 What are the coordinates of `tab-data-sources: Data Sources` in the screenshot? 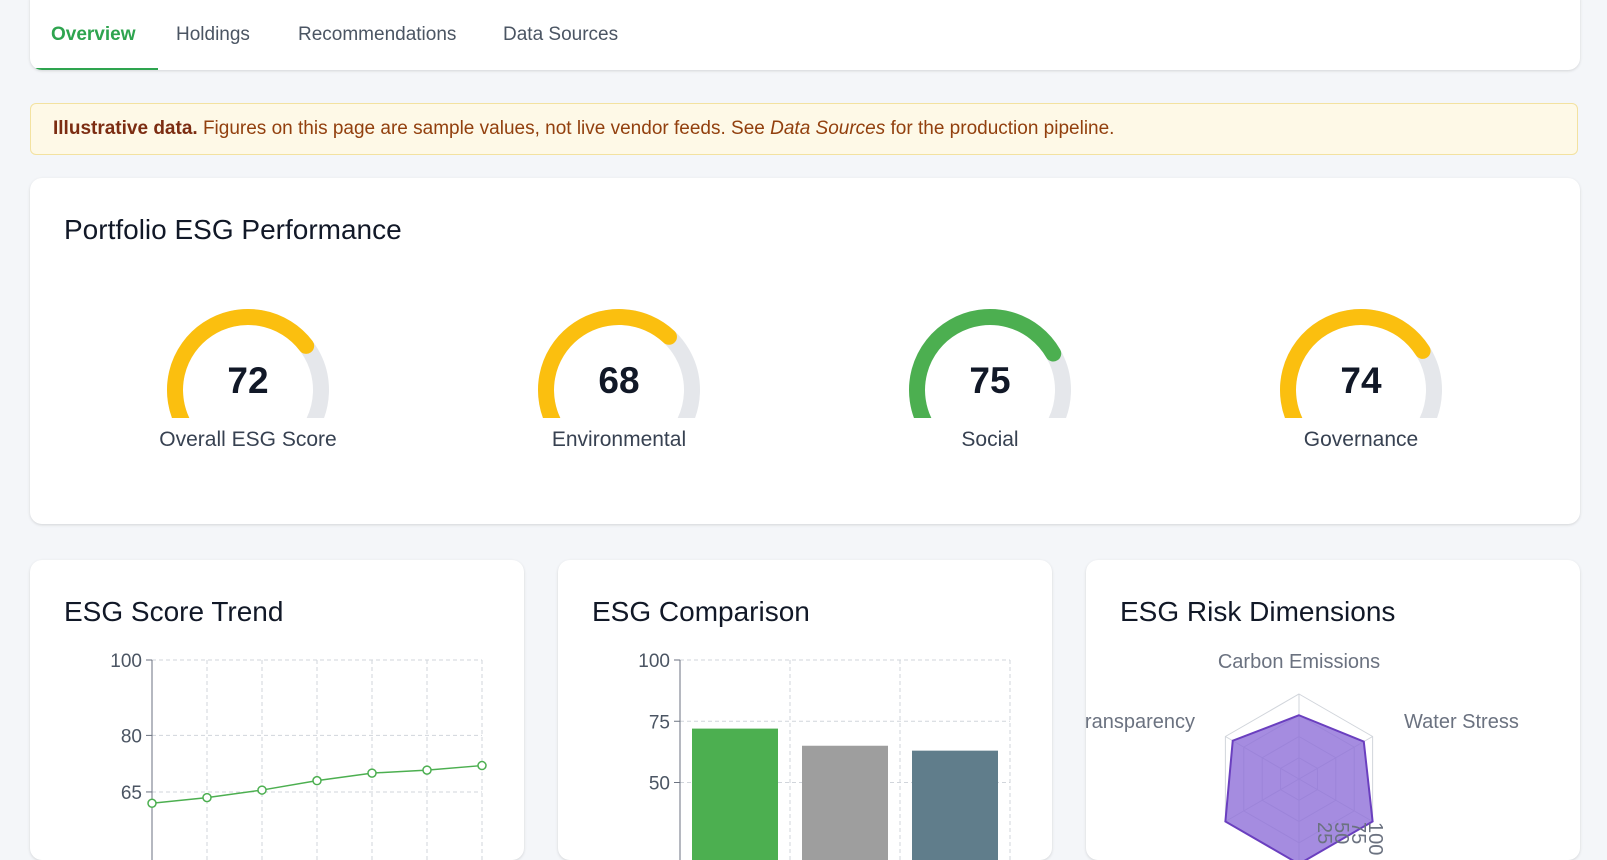 It's located at (561, 34).